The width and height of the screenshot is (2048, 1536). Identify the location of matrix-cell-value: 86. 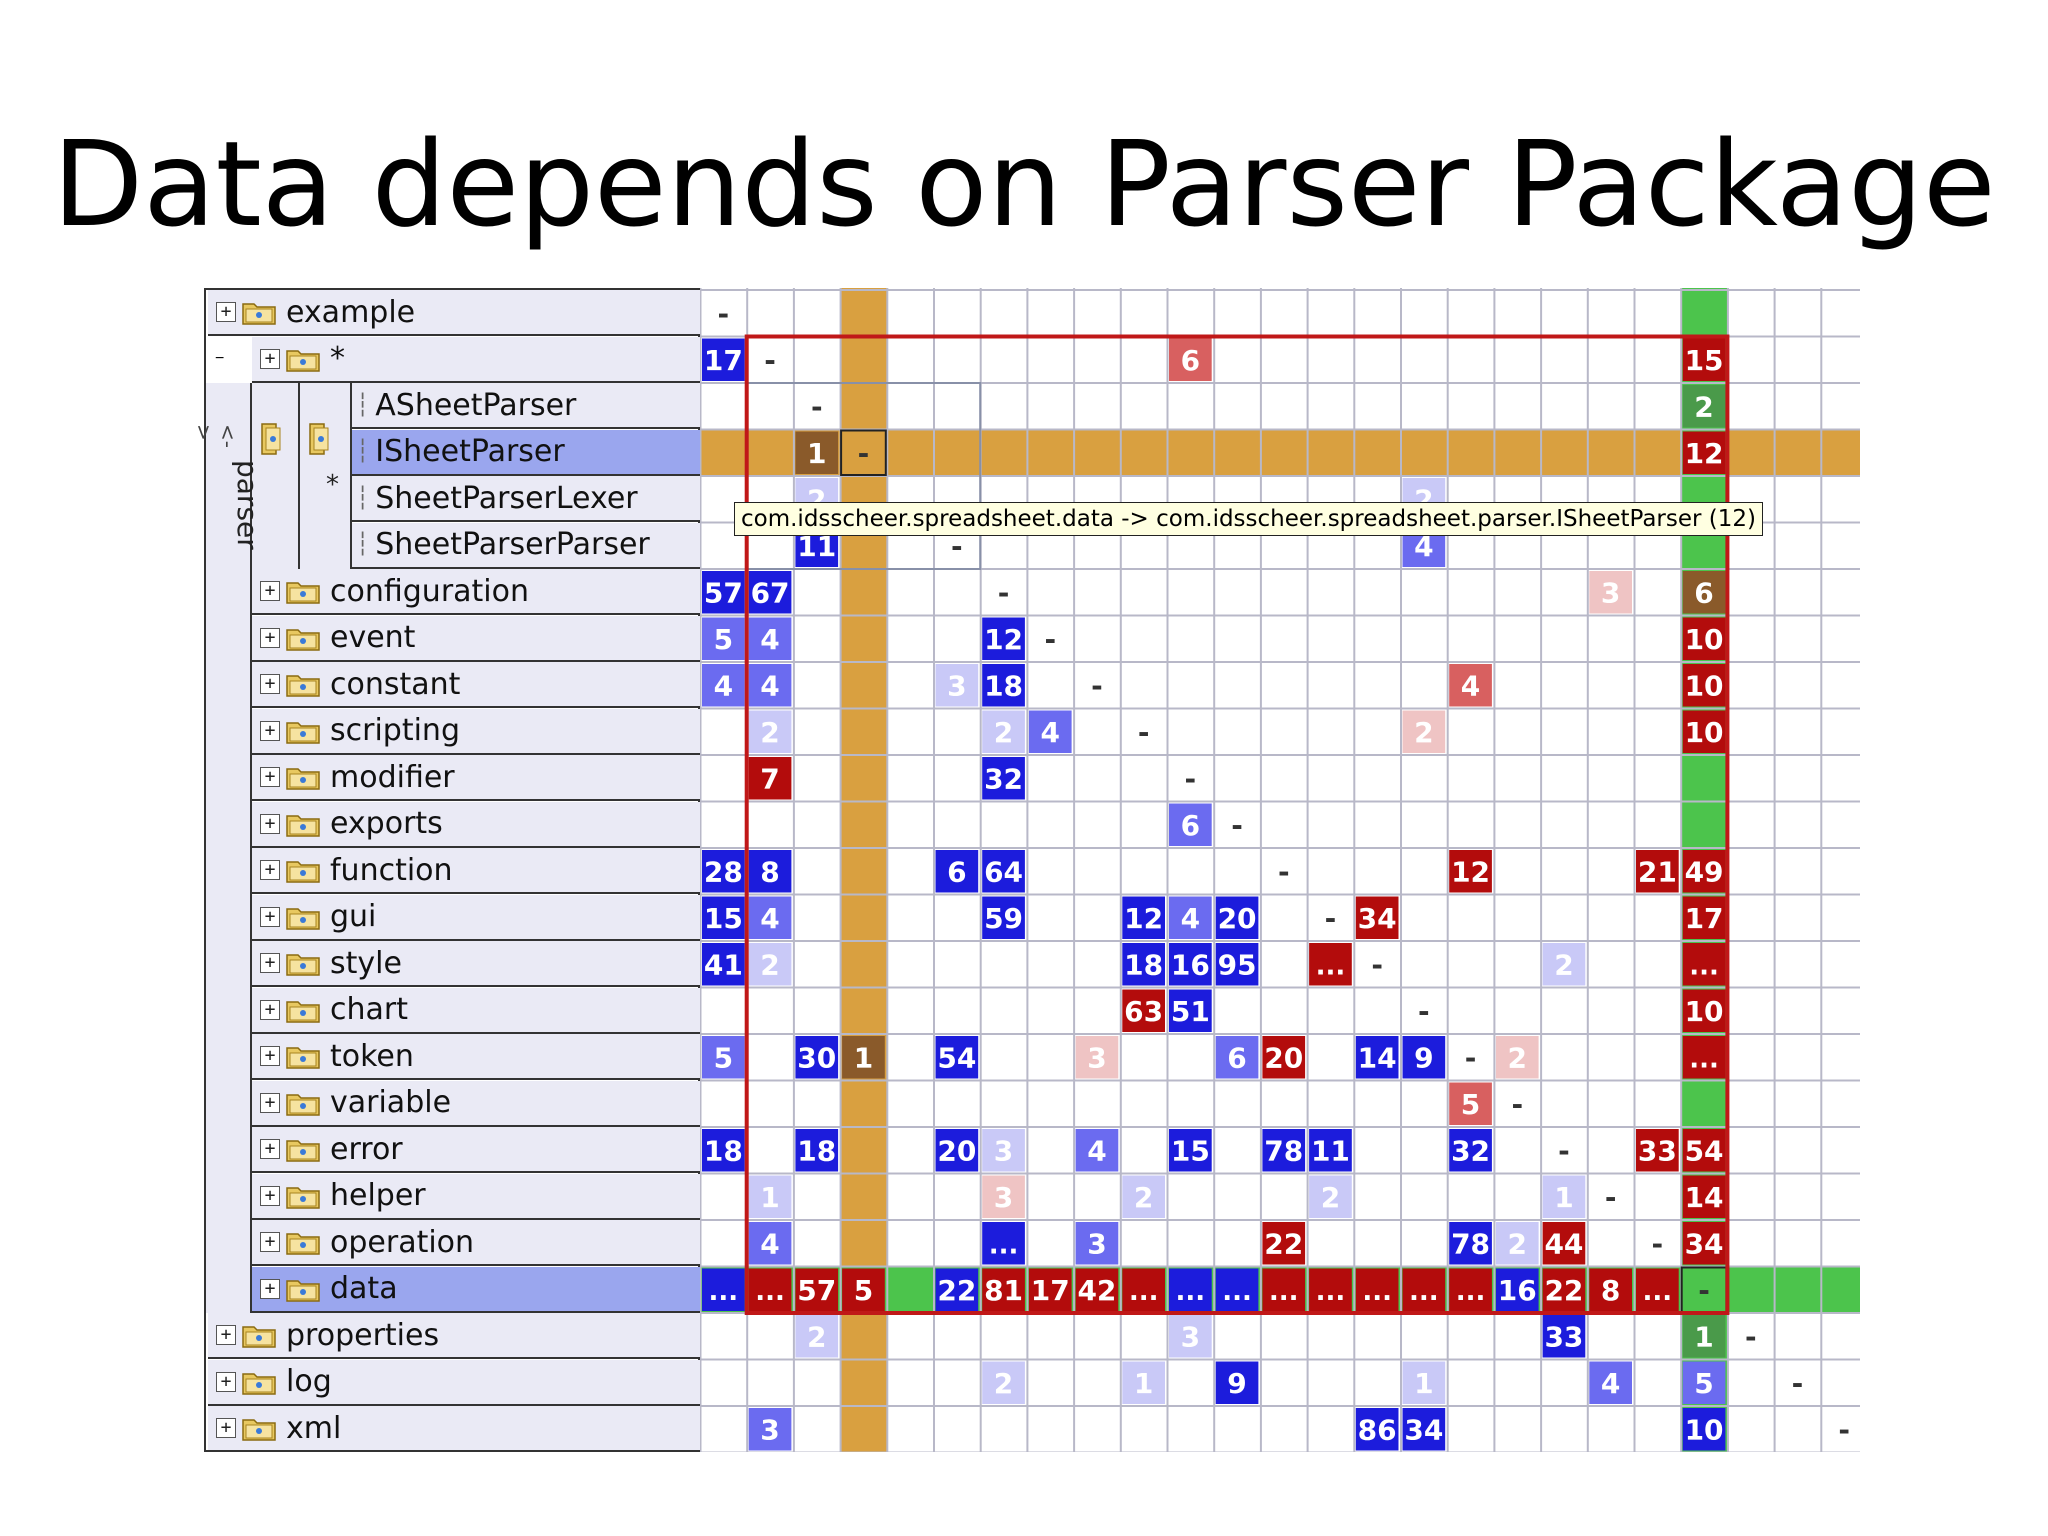
(1377, 1429).